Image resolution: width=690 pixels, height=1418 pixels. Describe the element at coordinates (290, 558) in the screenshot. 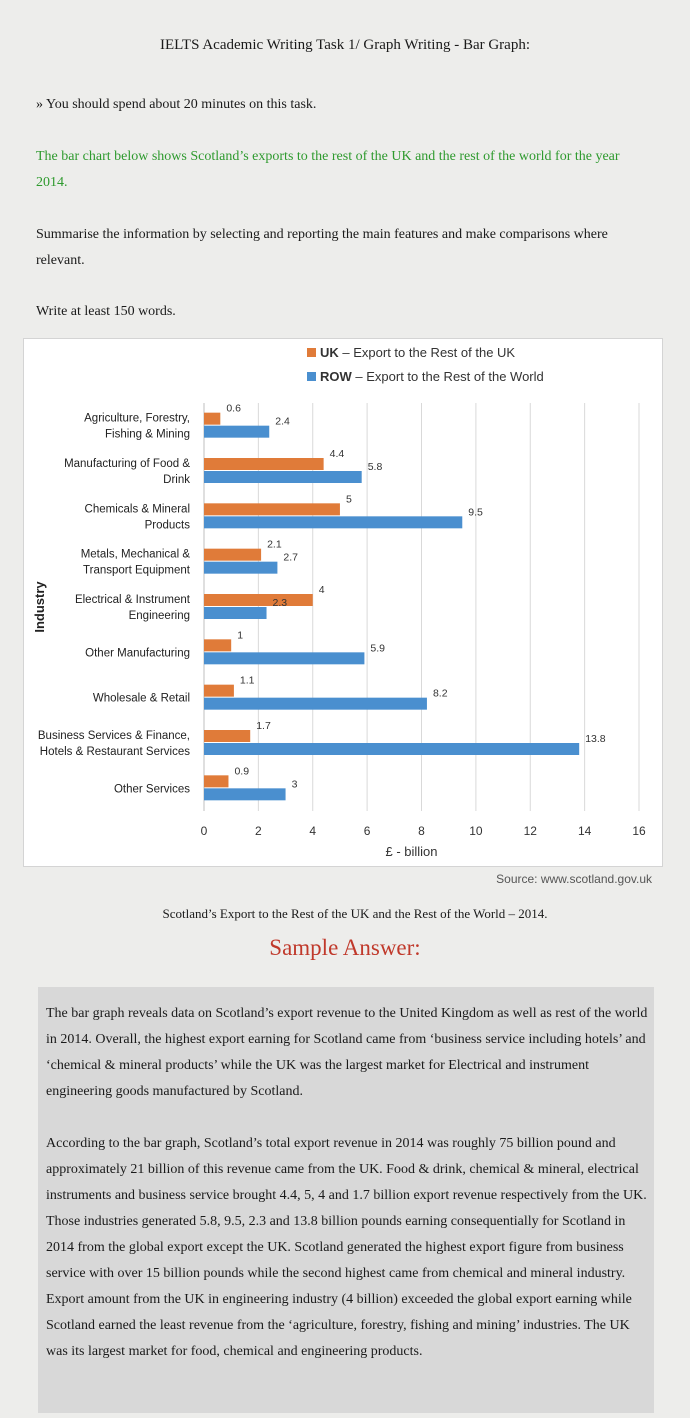

I see `data-label-row: 2.7` at that location.